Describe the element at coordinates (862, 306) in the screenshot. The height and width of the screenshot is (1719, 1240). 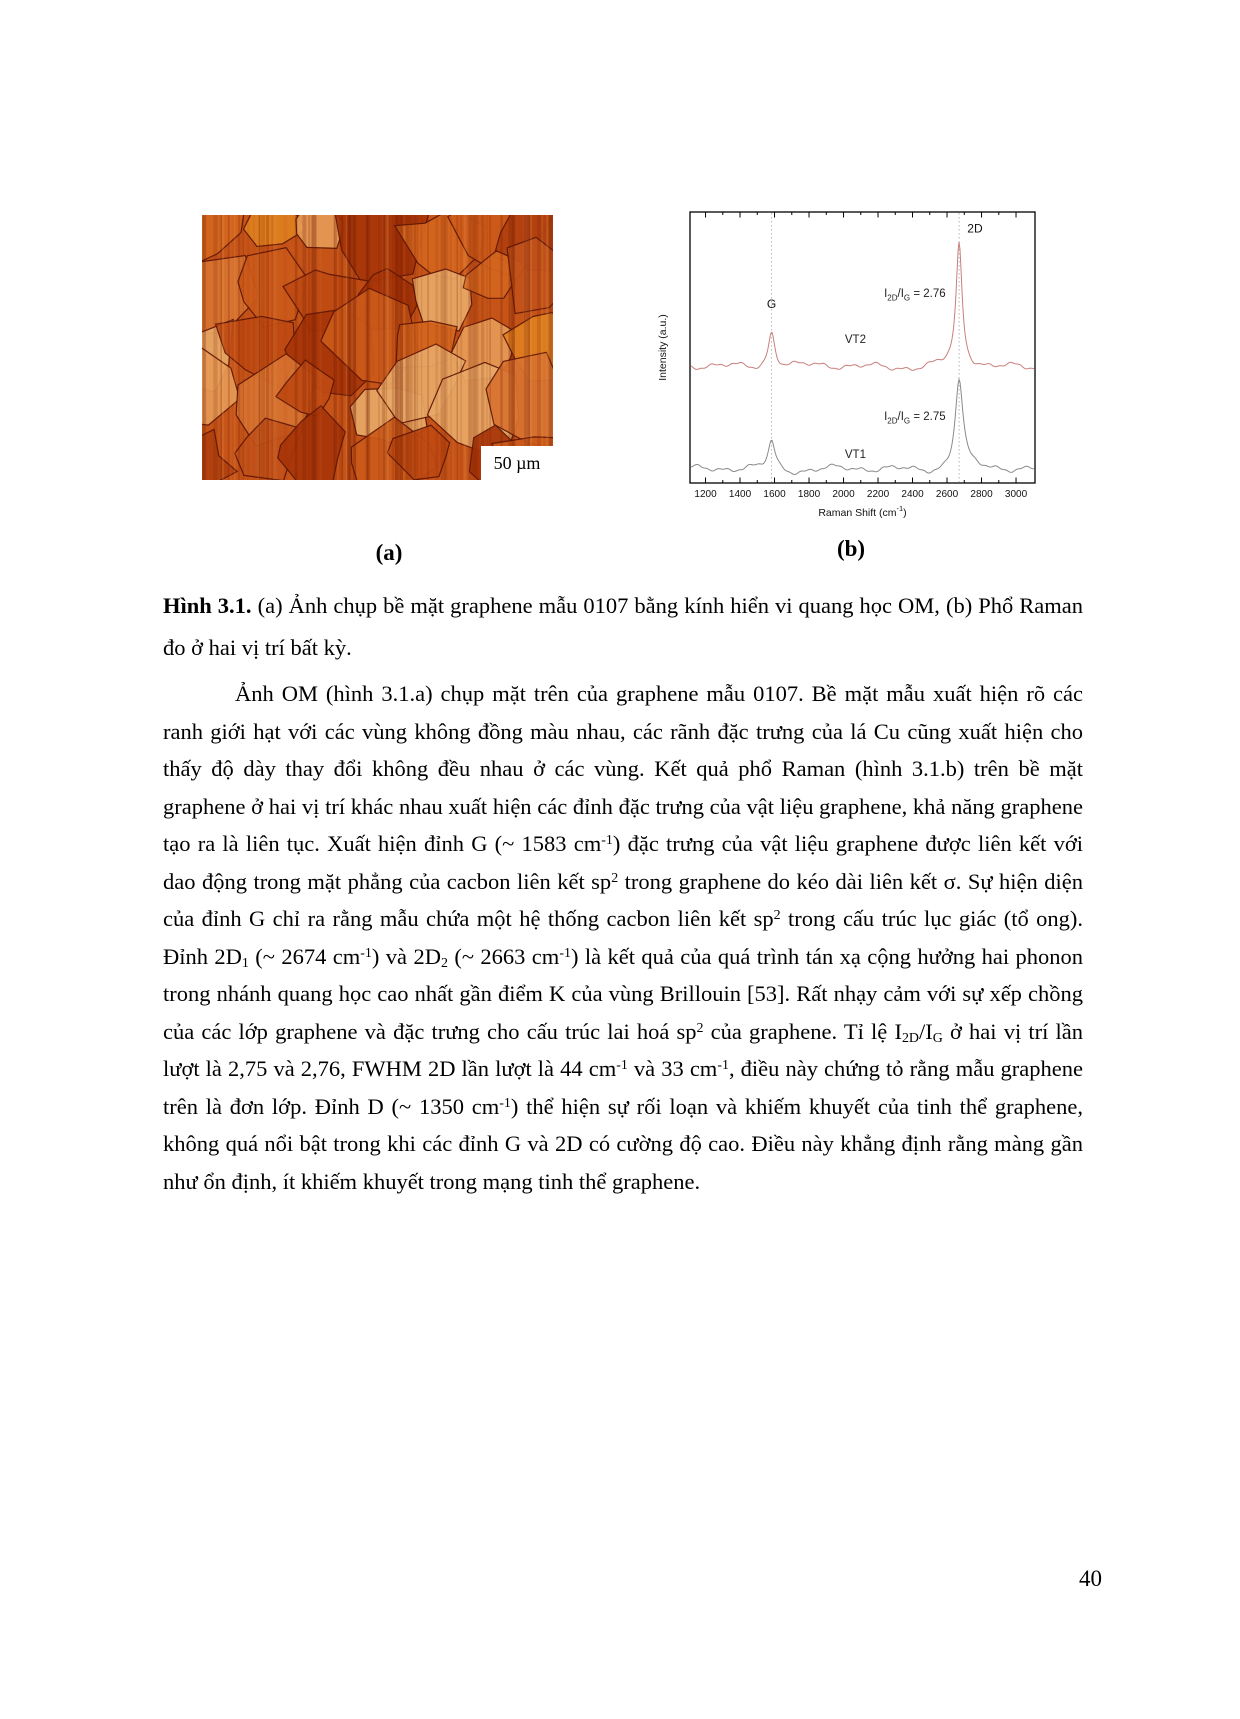
I see `series-curve-VT2` at that location.